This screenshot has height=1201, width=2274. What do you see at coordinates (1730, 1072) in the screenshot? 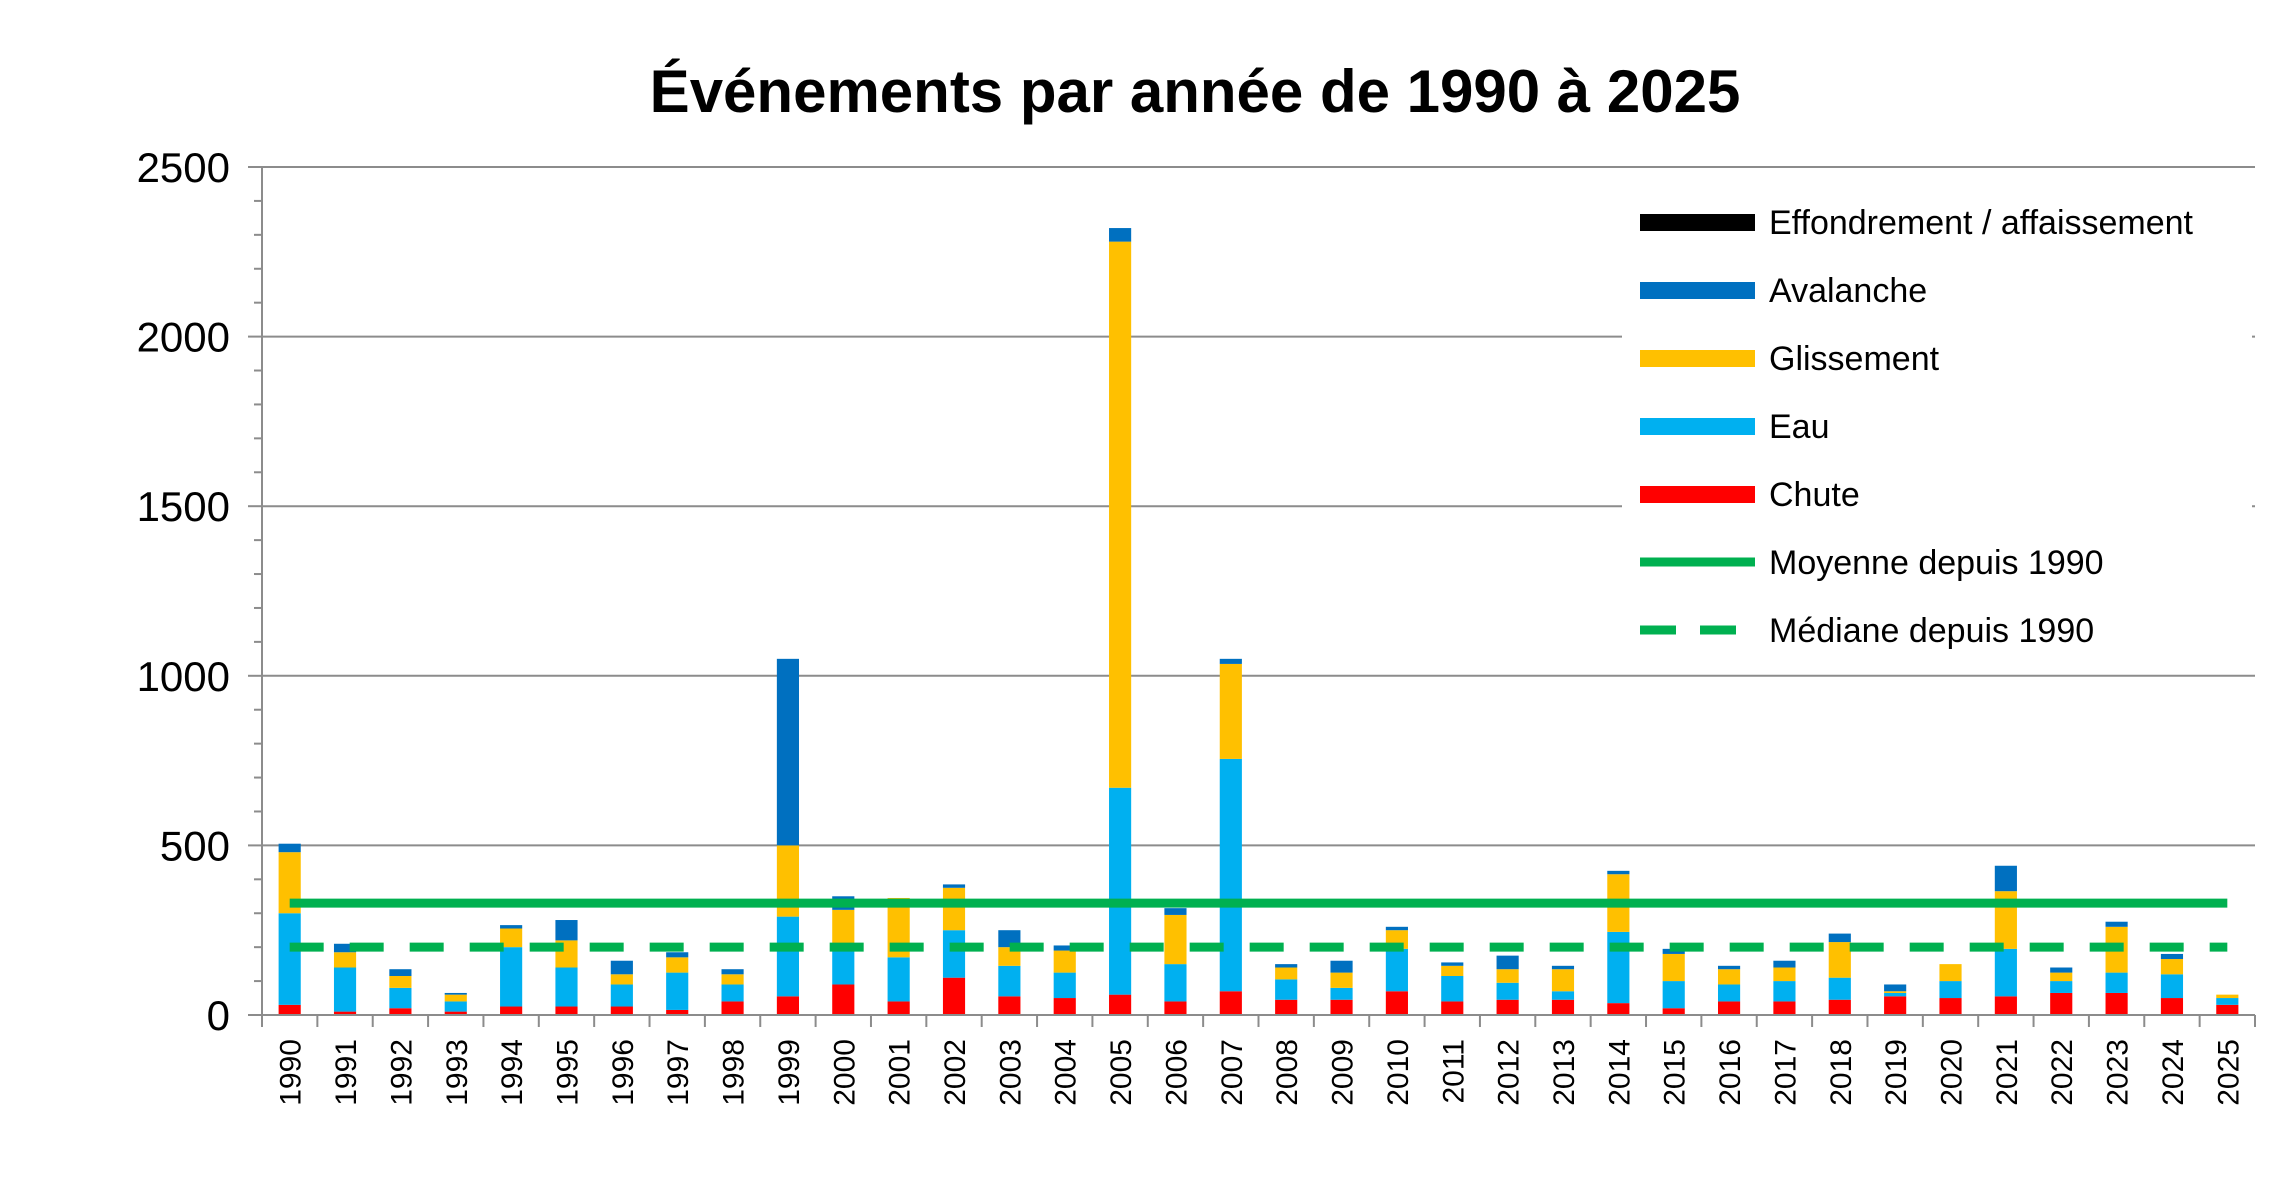
I see `x-tick-label: 2016` at bounding box center [1730, 1072].